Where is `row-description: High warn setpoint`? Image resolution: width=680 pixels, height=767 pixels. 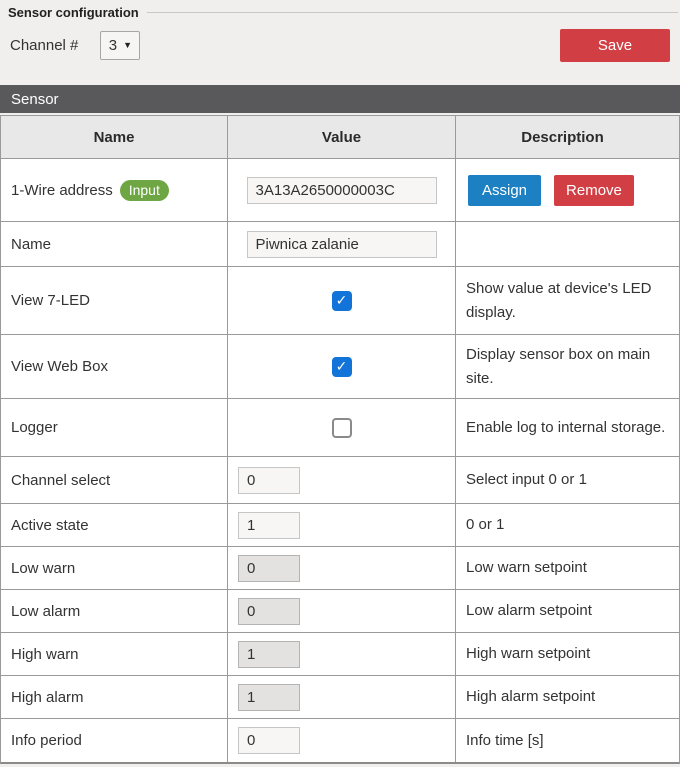
row-description: High warn setpoint is located at coordinates (528, 654).